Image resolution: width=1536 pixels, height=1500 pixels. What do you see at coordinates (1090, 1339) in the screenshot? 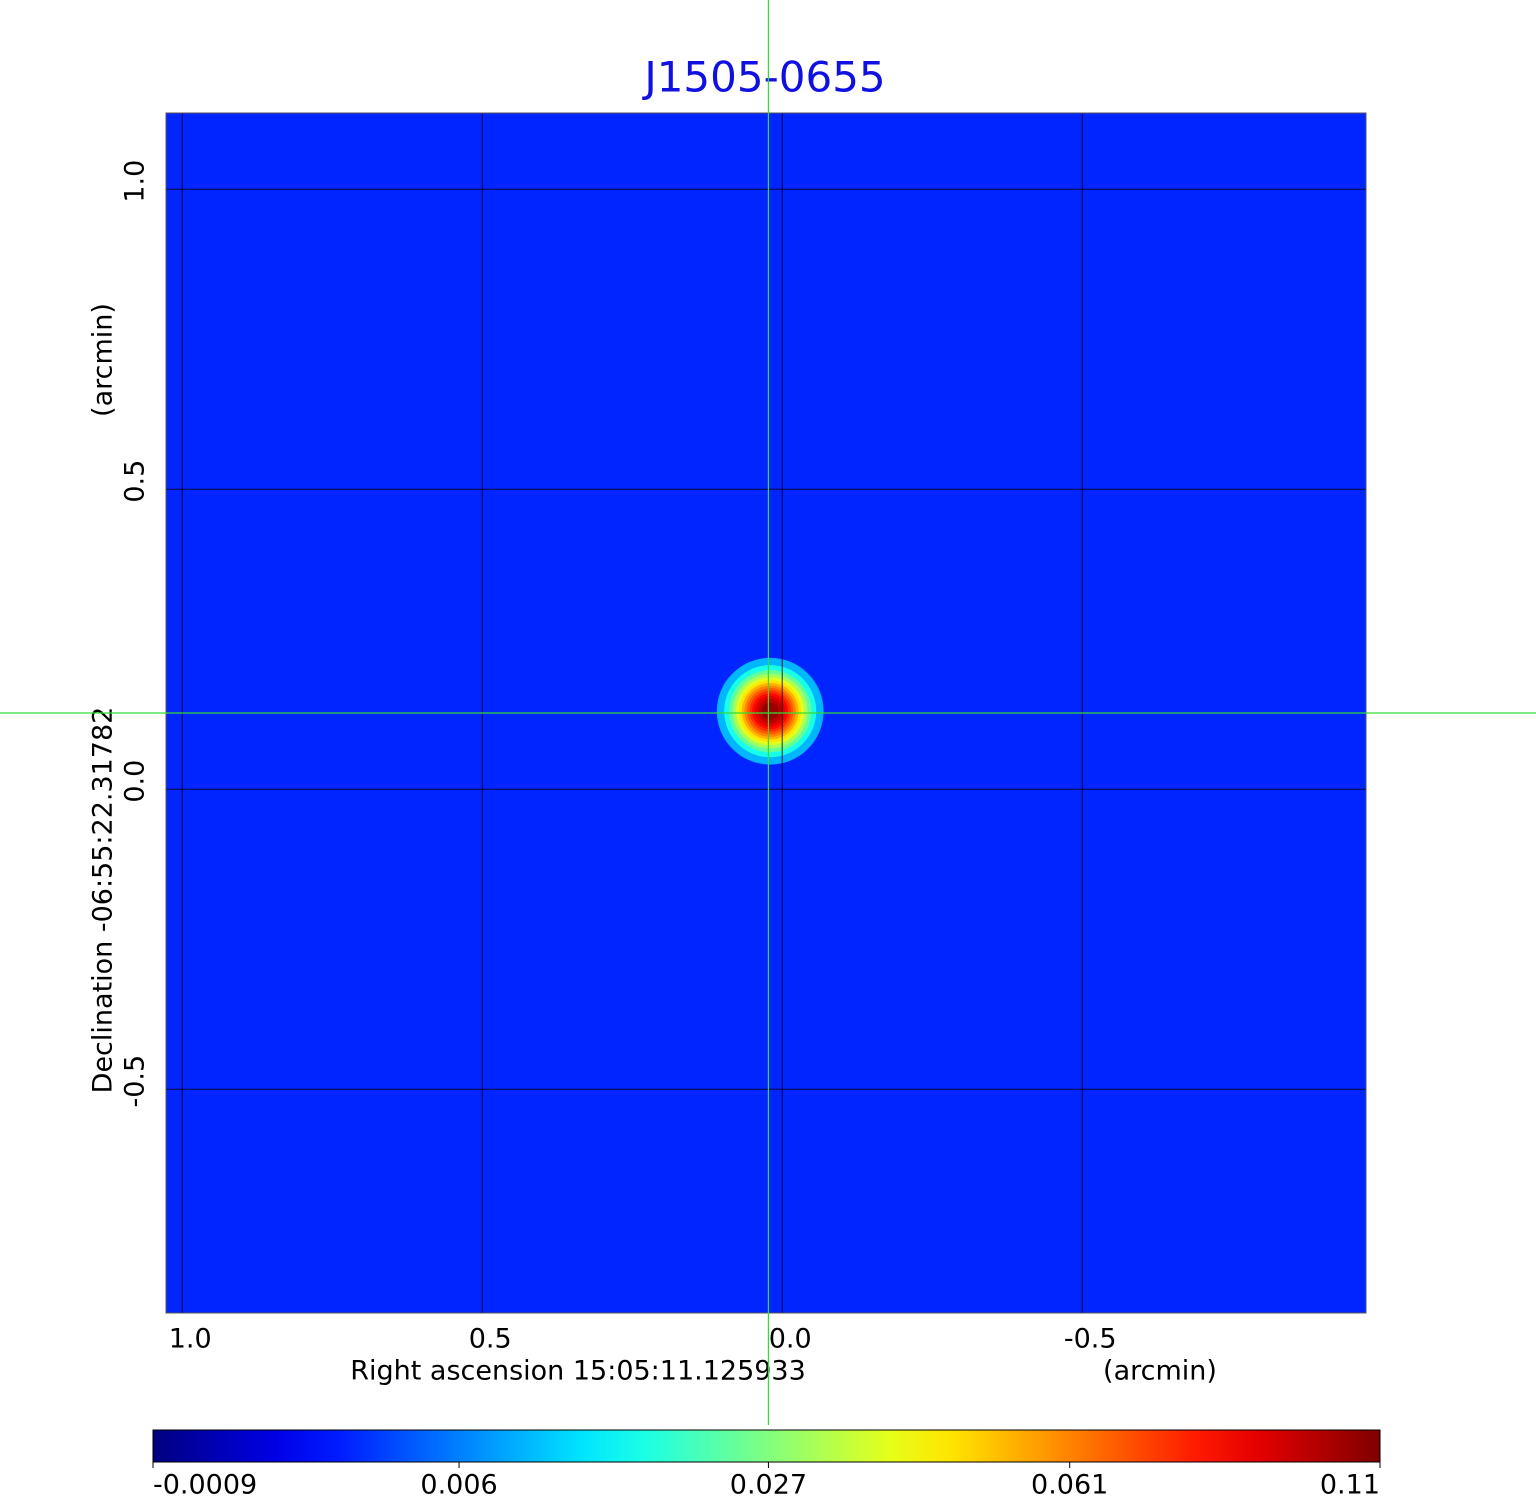
I see `x-tick-label: -0.5` at bounding box center [1090, 1339].